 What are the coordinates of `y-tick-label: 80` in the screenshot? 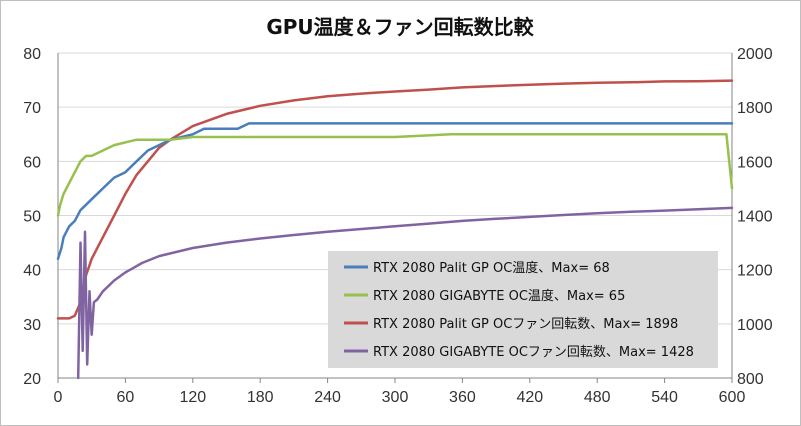 It's located at (32, 54).